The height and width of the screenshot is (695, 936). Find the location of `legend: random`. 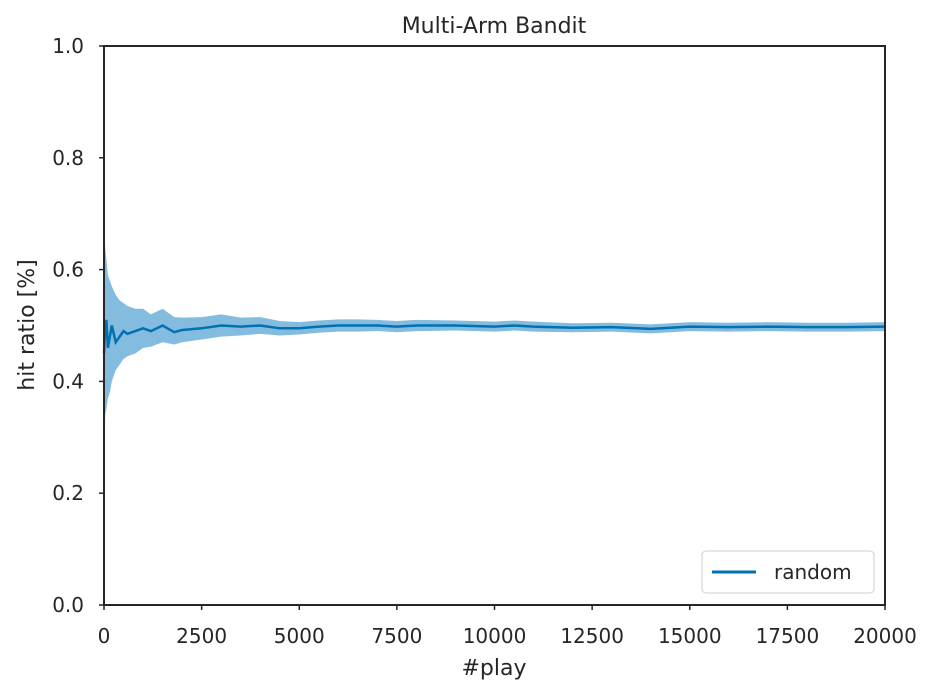

legend: random is located at coordinates (788, 572).